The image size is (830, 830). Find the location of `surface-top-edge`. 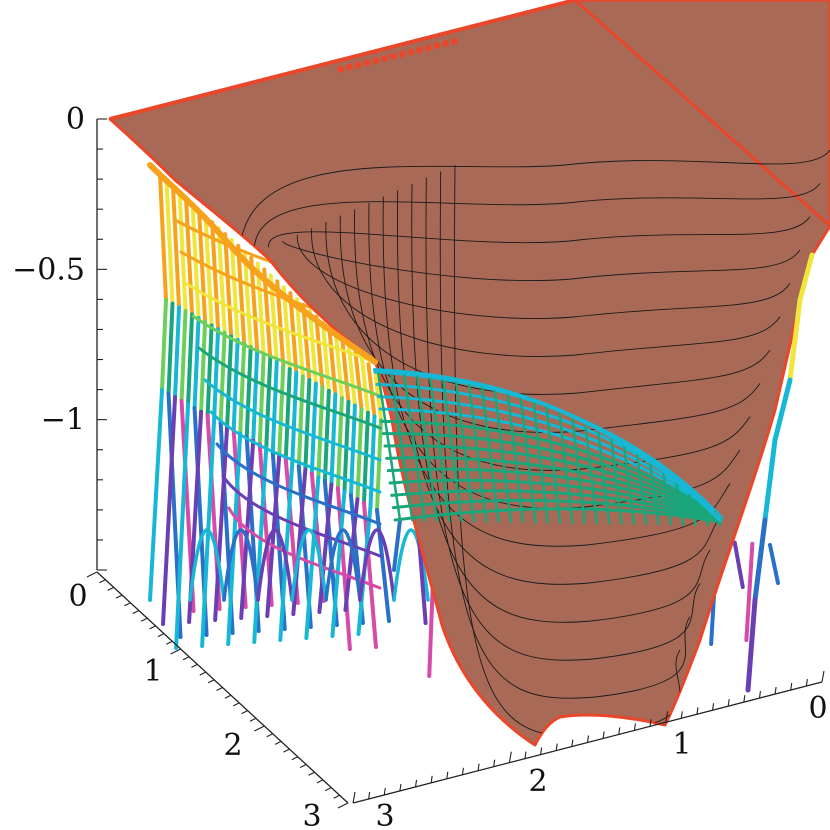

surface-top-edge is located at coordinates (342, 60).